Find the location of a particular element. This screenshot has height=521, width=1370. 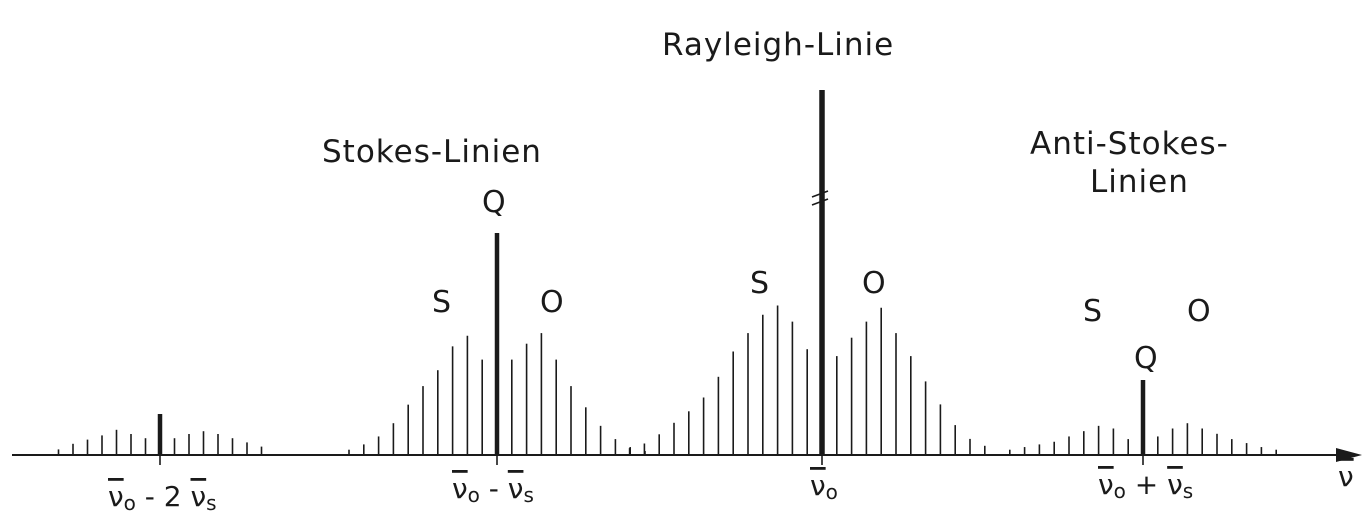

anti-stokes-label-line1: Anti-Stokes- is located at coordinates (1129, 144).